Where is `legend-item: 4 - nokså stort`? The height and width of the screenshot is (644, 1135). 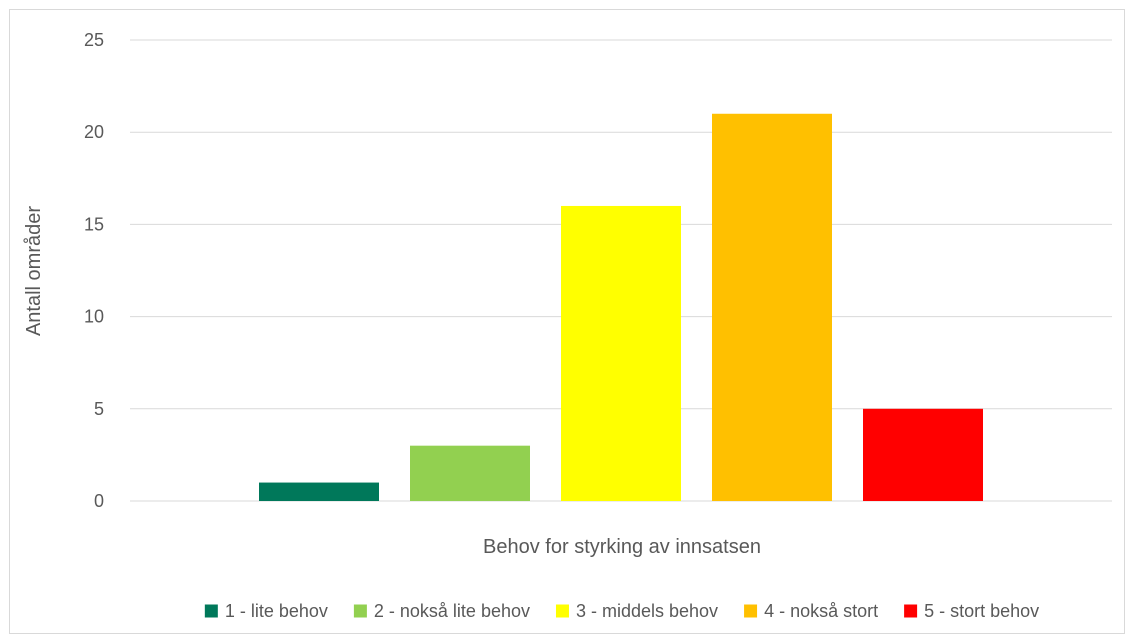 legend-item: 4 - nokså stort is located at coordinates (811, 611).